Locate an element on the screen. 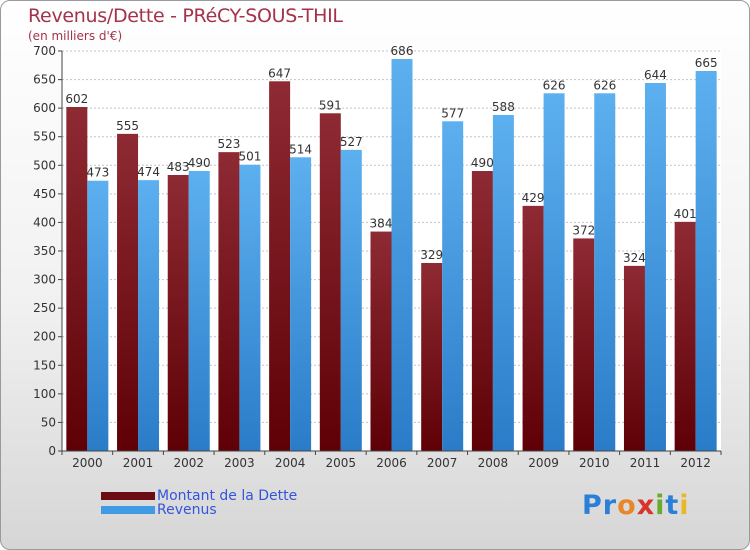 The height and width of the screenshot is (550, 750). y-tick-label: 350 is located at coordinates (44, 251).